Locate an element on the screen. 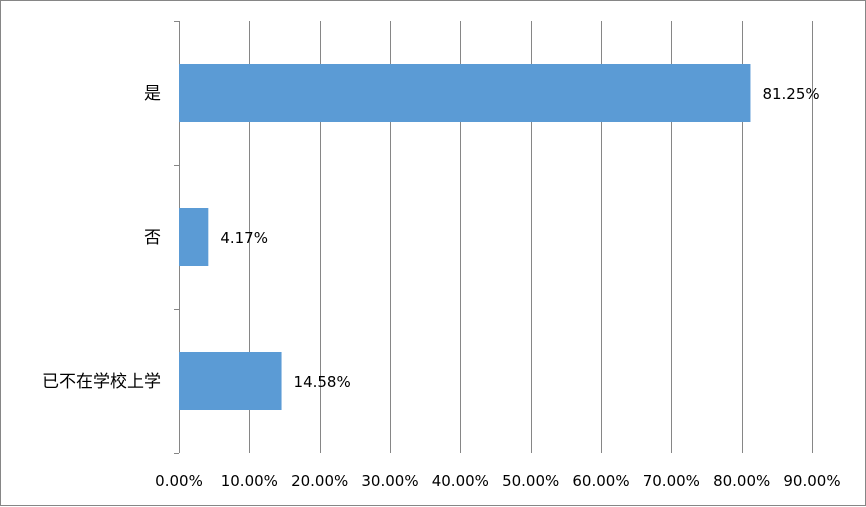  data-label: 81.25% is located at coordinates (790, 94).